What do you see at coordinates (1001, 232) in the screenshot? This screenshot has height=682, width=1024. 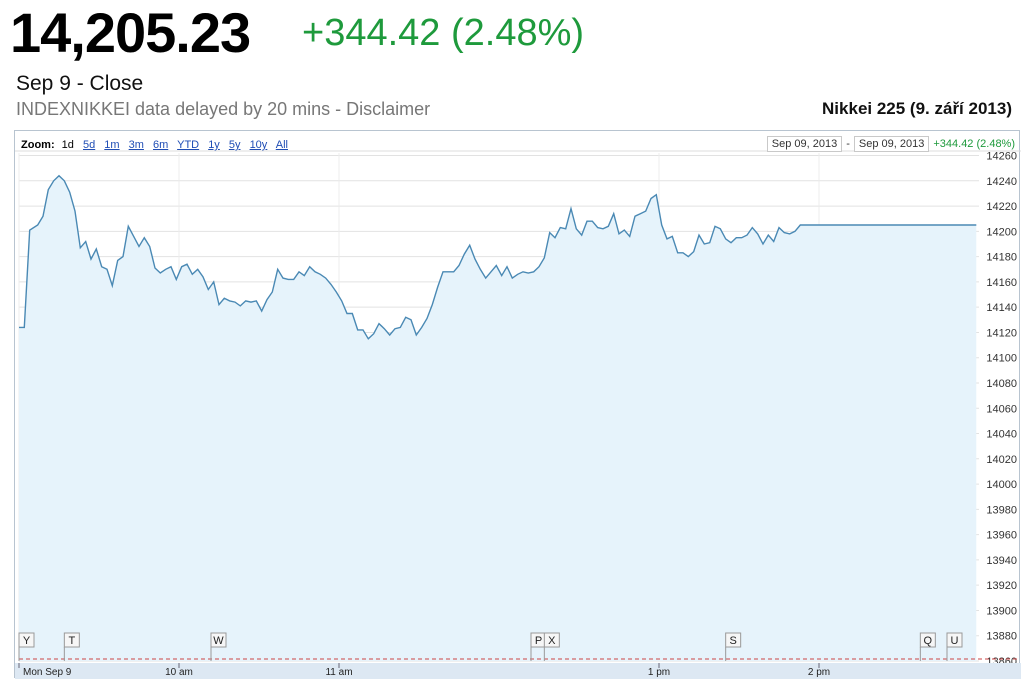 I see `y-tick-label: 14200` at bounding box center [1001, 232].